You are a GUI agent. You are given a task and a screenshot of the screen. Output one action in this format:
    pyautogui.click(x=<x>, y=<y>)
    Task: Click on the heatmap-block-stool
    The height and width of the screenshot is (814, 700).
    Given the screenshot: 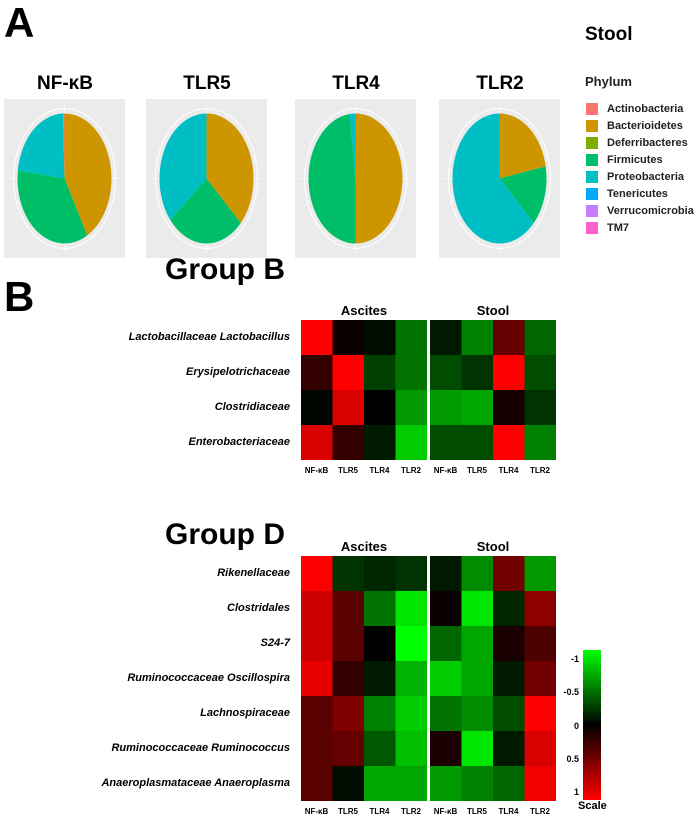 What is the action you would take?
    pyautogui.click(x=493, y=678)
    